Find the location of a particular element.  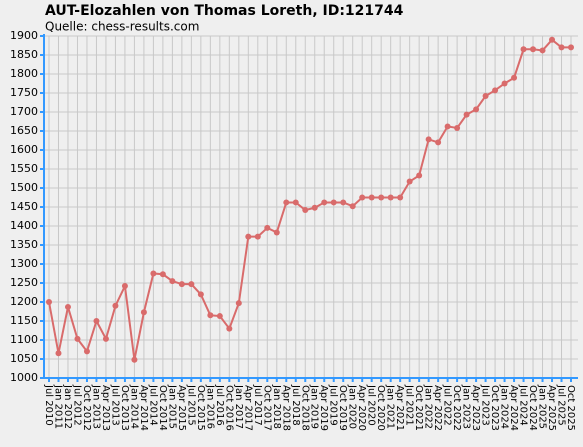

x-tick-label: Oct 2017 is located at coordinates (266, 408).